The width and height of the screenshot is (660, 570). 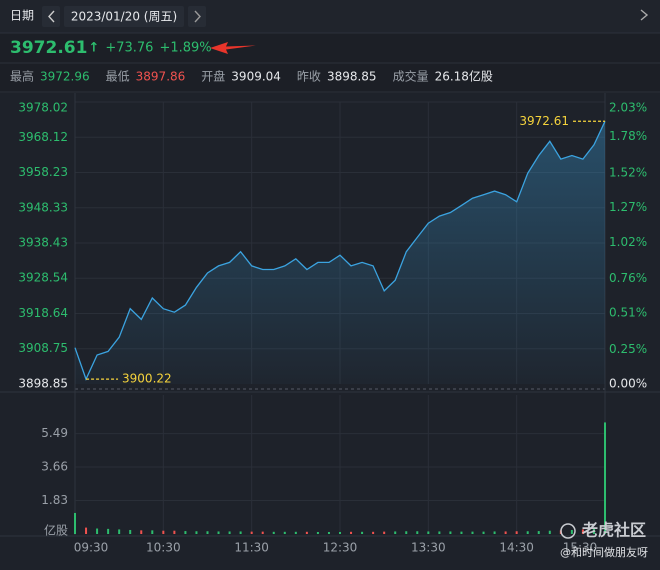 I want to click on next-day-button, so click(x=197, y=16).